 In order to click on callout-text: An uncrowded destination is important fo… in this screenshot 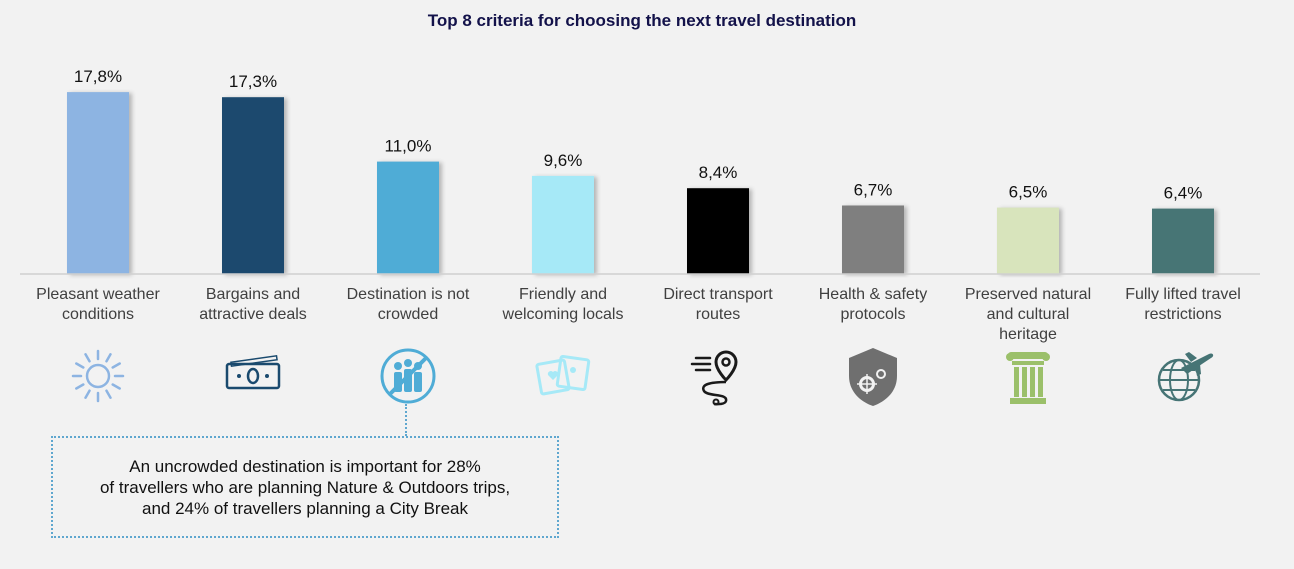, I will do `click(305, 487)`.